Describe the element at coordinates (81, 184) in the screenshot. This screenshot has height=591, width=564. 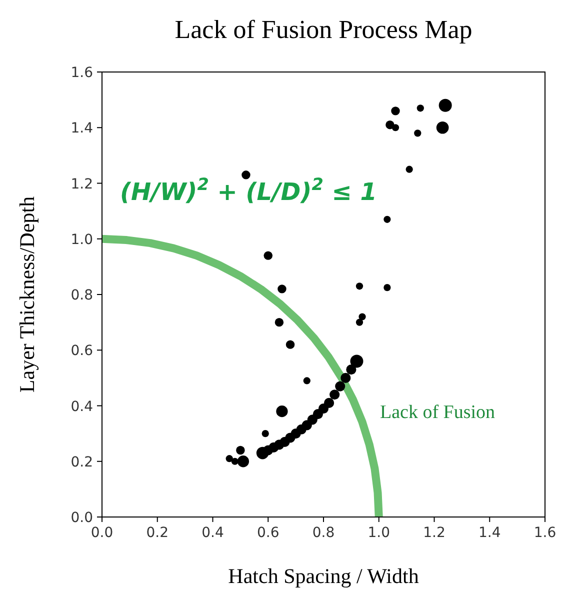
I see `y-tick-label: 1.2` at that location.